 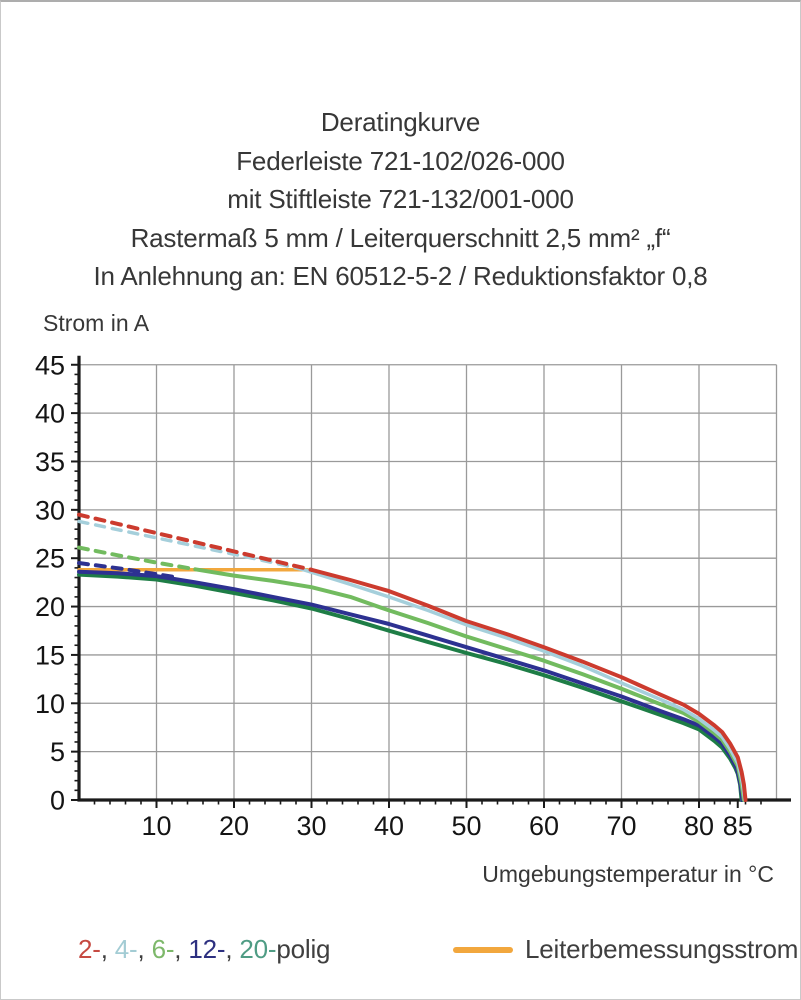 What do you see at coordinates (400, 122) in the screenshot?
I see `chart-title-line-1: Deratingkurve` at bounding box center [400, 122].